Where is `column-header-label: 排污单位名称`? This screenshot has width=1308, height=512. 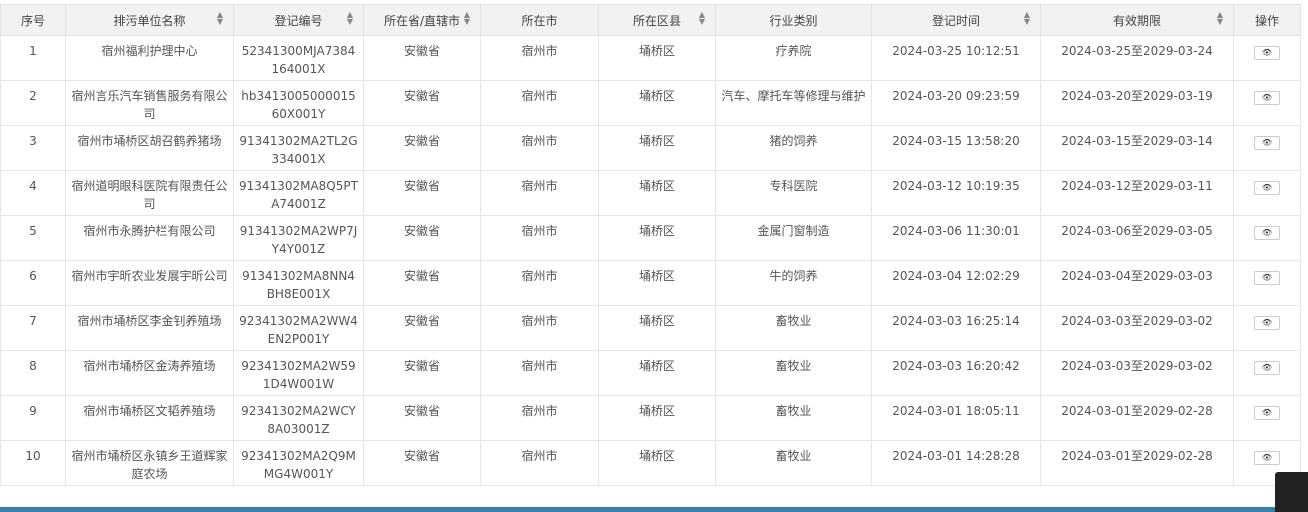
column-header-label: 排污单位名称 is located at coordinates (149, 20).